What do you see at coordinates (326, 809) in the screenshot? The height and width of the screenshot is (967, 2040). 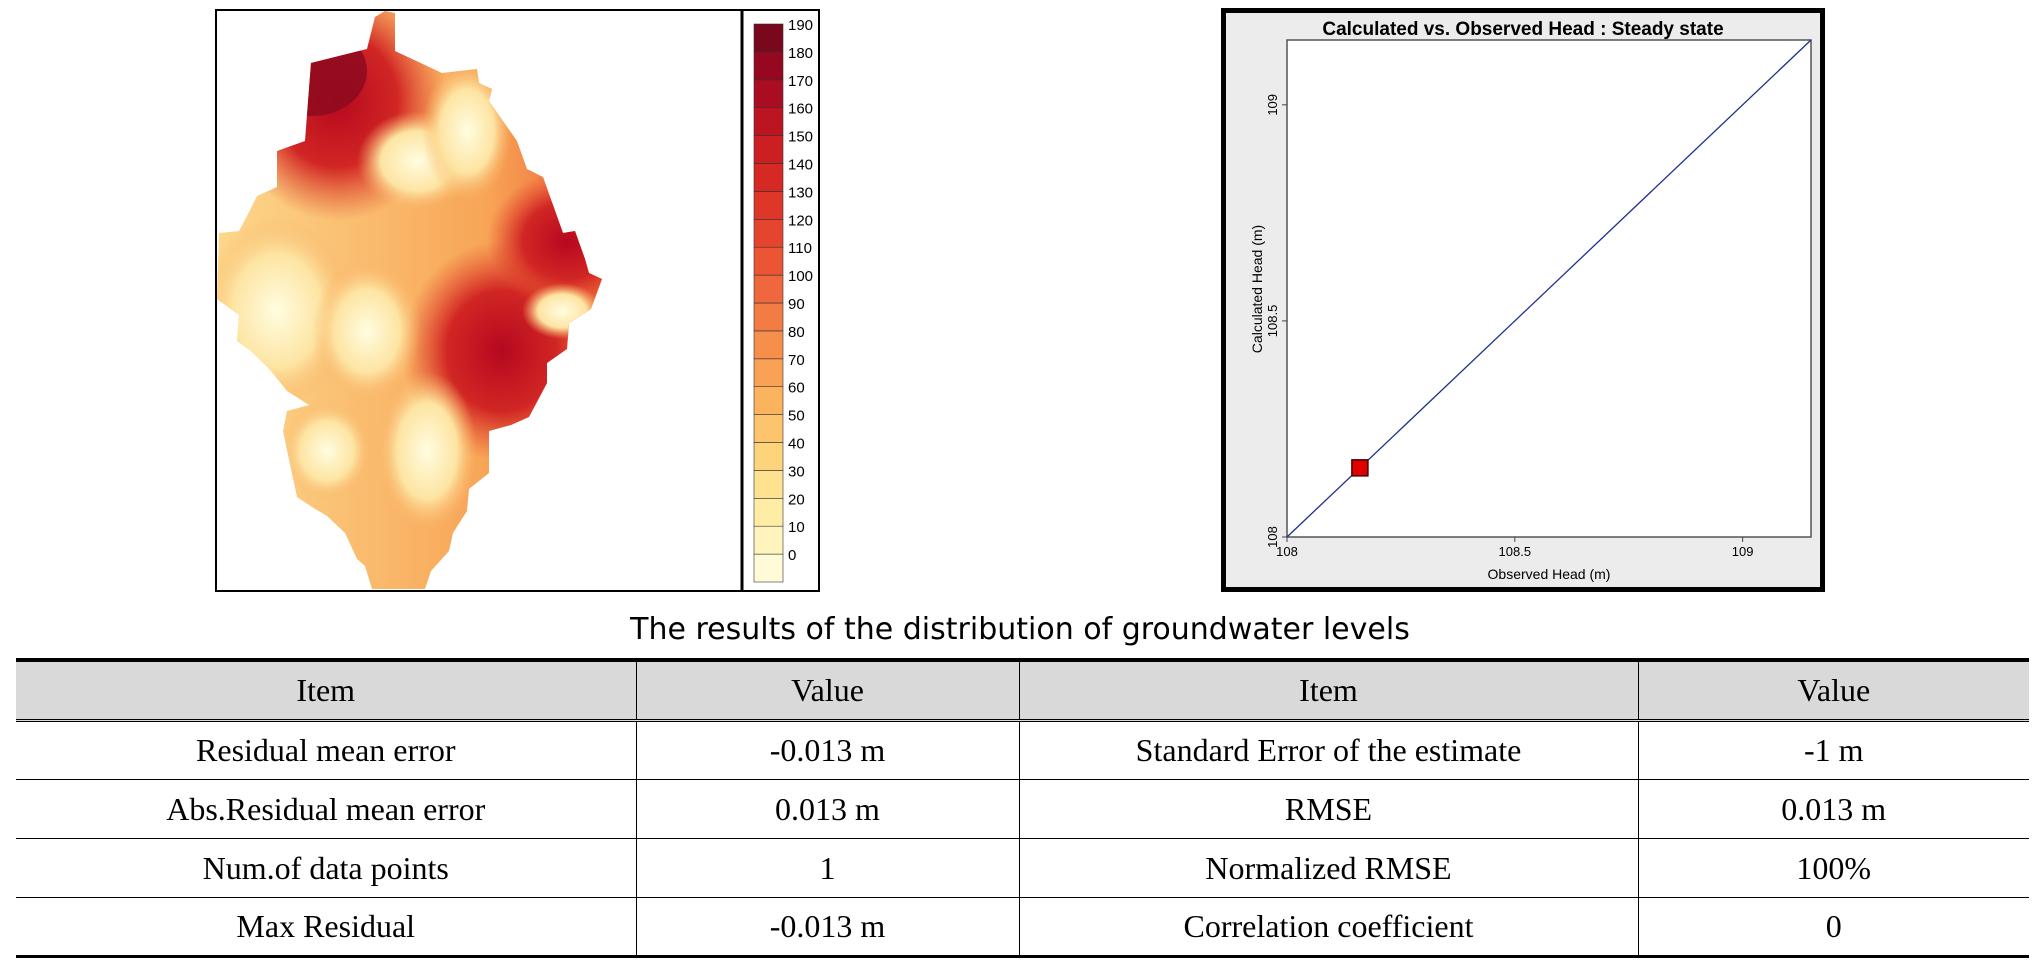 I see `table-cell: Abs.Residual mean error` at bounding box center [326, 809].